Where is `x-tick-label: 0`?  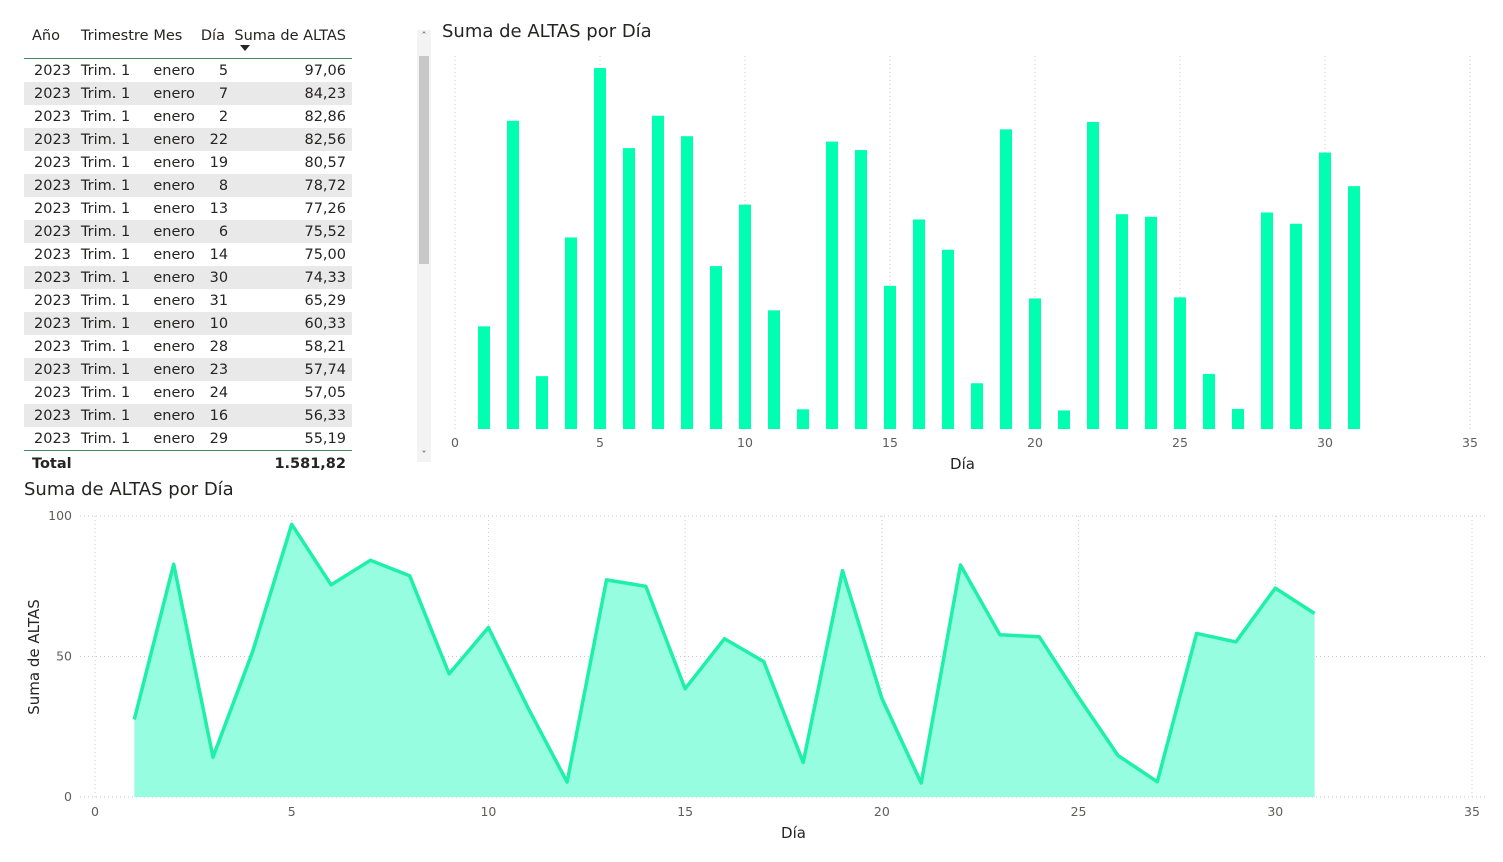 x-tick-label: 0 is located at coordinates (95, 811).